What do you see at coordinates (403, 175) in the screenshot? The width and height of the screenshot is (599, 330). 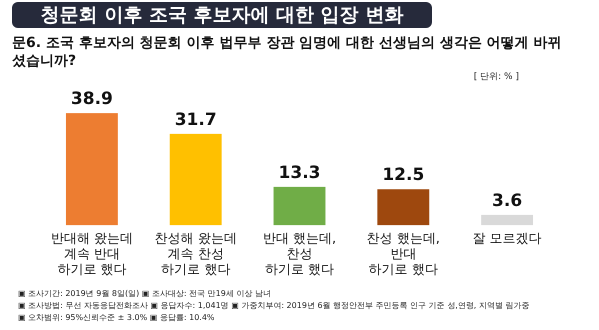 I see `data-label: 12.5` at bounding box center [403, 175].